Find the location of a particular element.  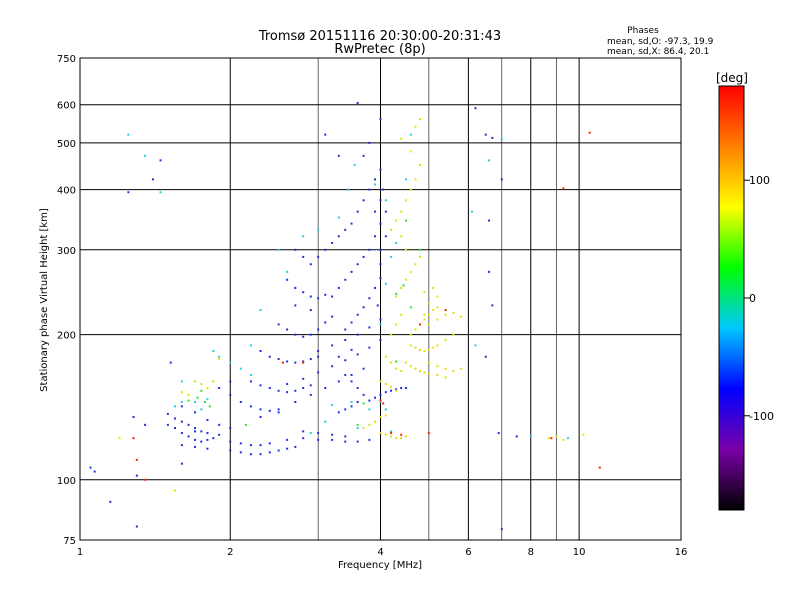

y-tick-label: 400 is located at coordinates (66, 191).